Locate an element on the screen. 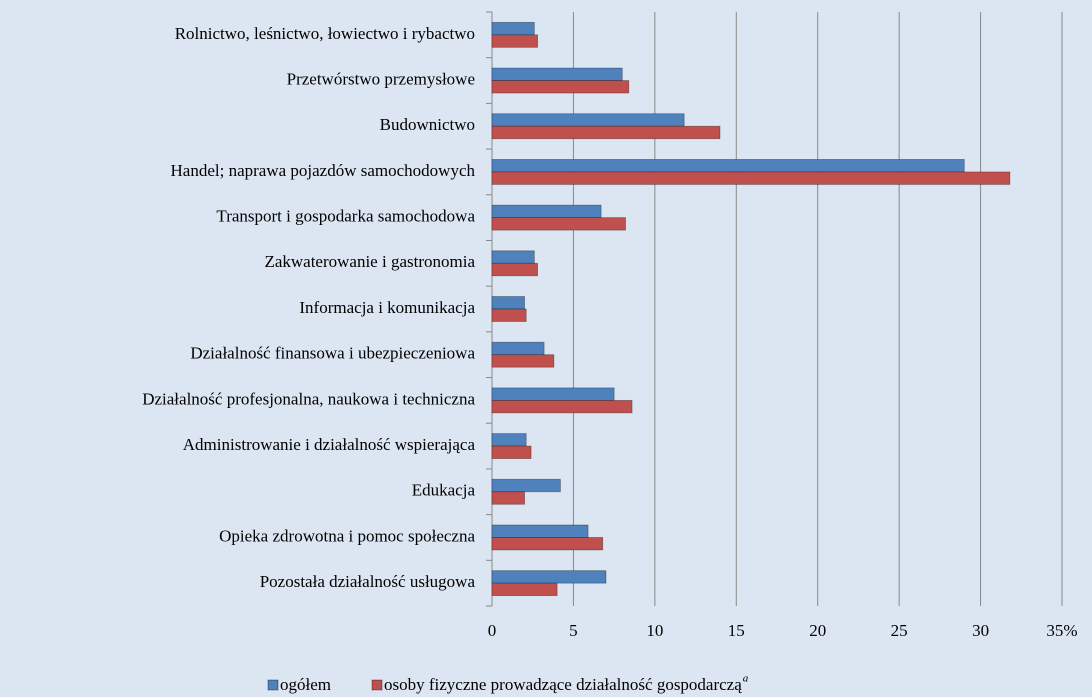  x-tick-label: 5 is located at coordinates (573, 630).